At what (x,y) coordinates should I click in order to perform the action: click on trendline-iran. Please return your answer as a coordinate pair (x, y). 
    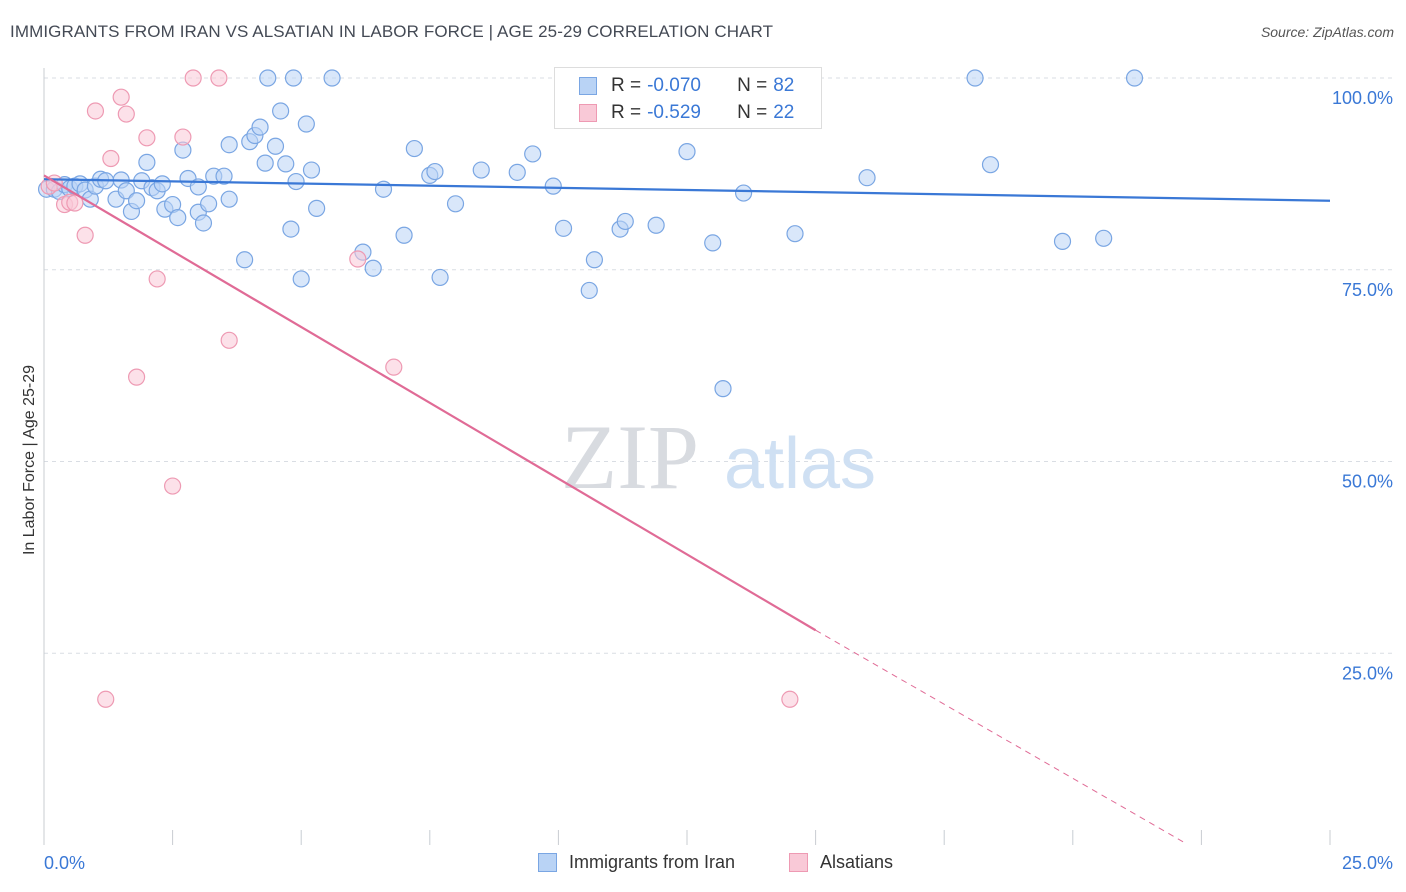
    Looking at the image, I should click on (687, 190).